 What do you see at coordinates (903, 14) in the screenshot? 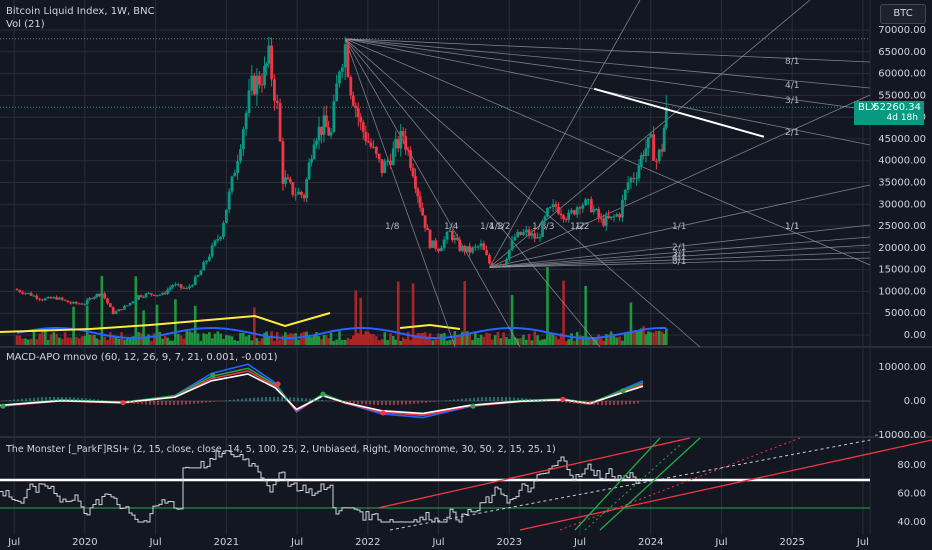
I see `symbol-compare-button: BTC` at bounding box center [903, 14].